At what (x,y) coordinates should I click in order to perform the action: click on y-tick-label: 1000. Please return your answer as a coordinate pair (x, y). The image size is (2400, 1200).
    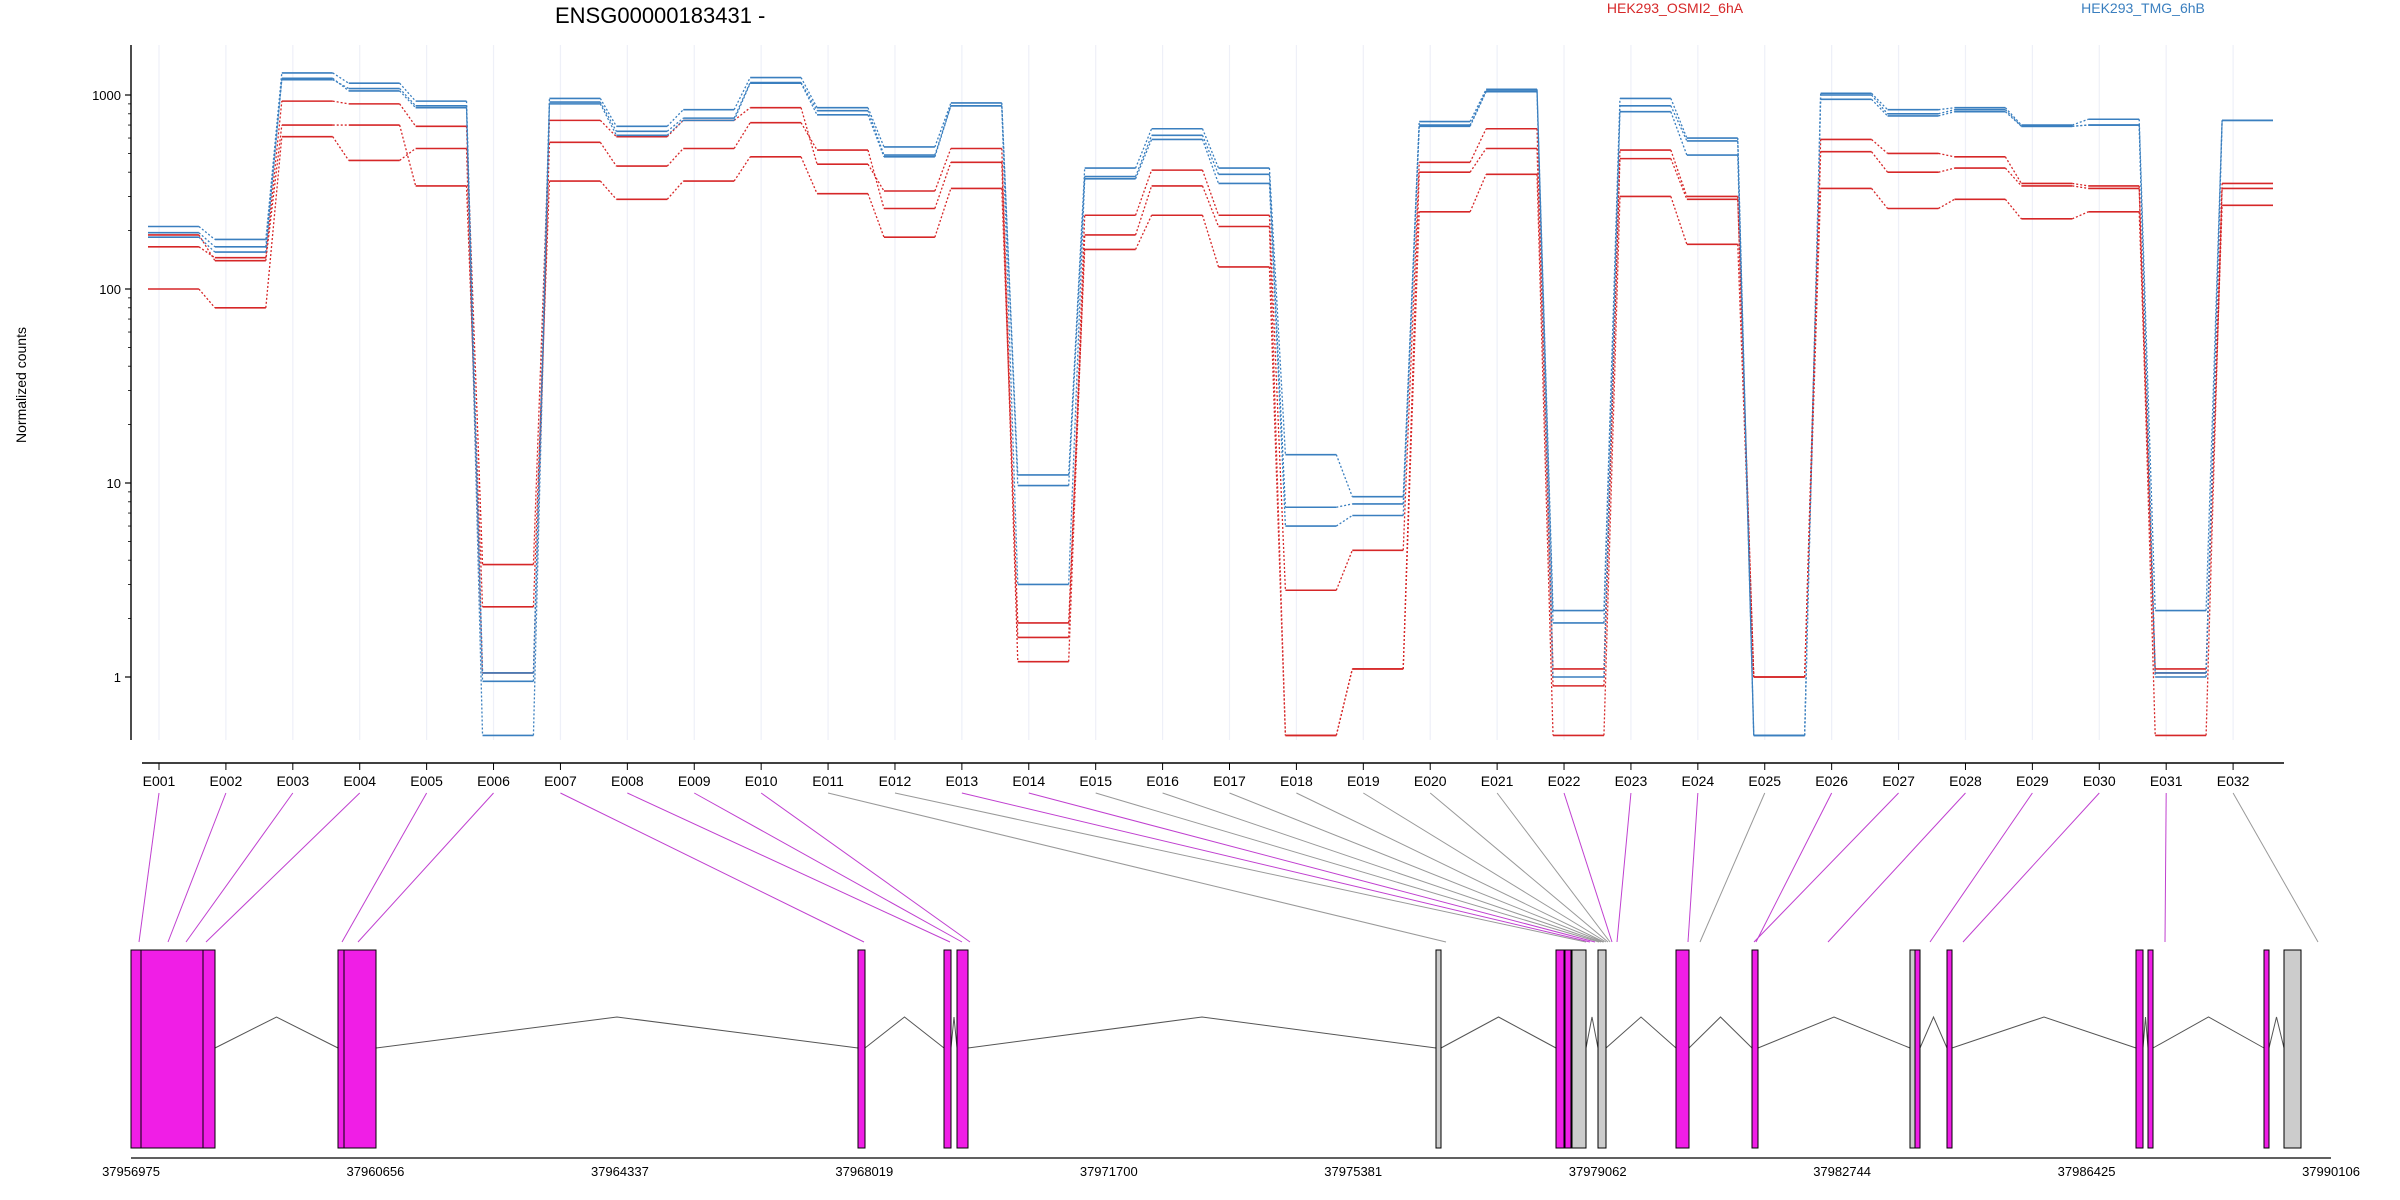
    Looking at the image, I should click on (106, 95).